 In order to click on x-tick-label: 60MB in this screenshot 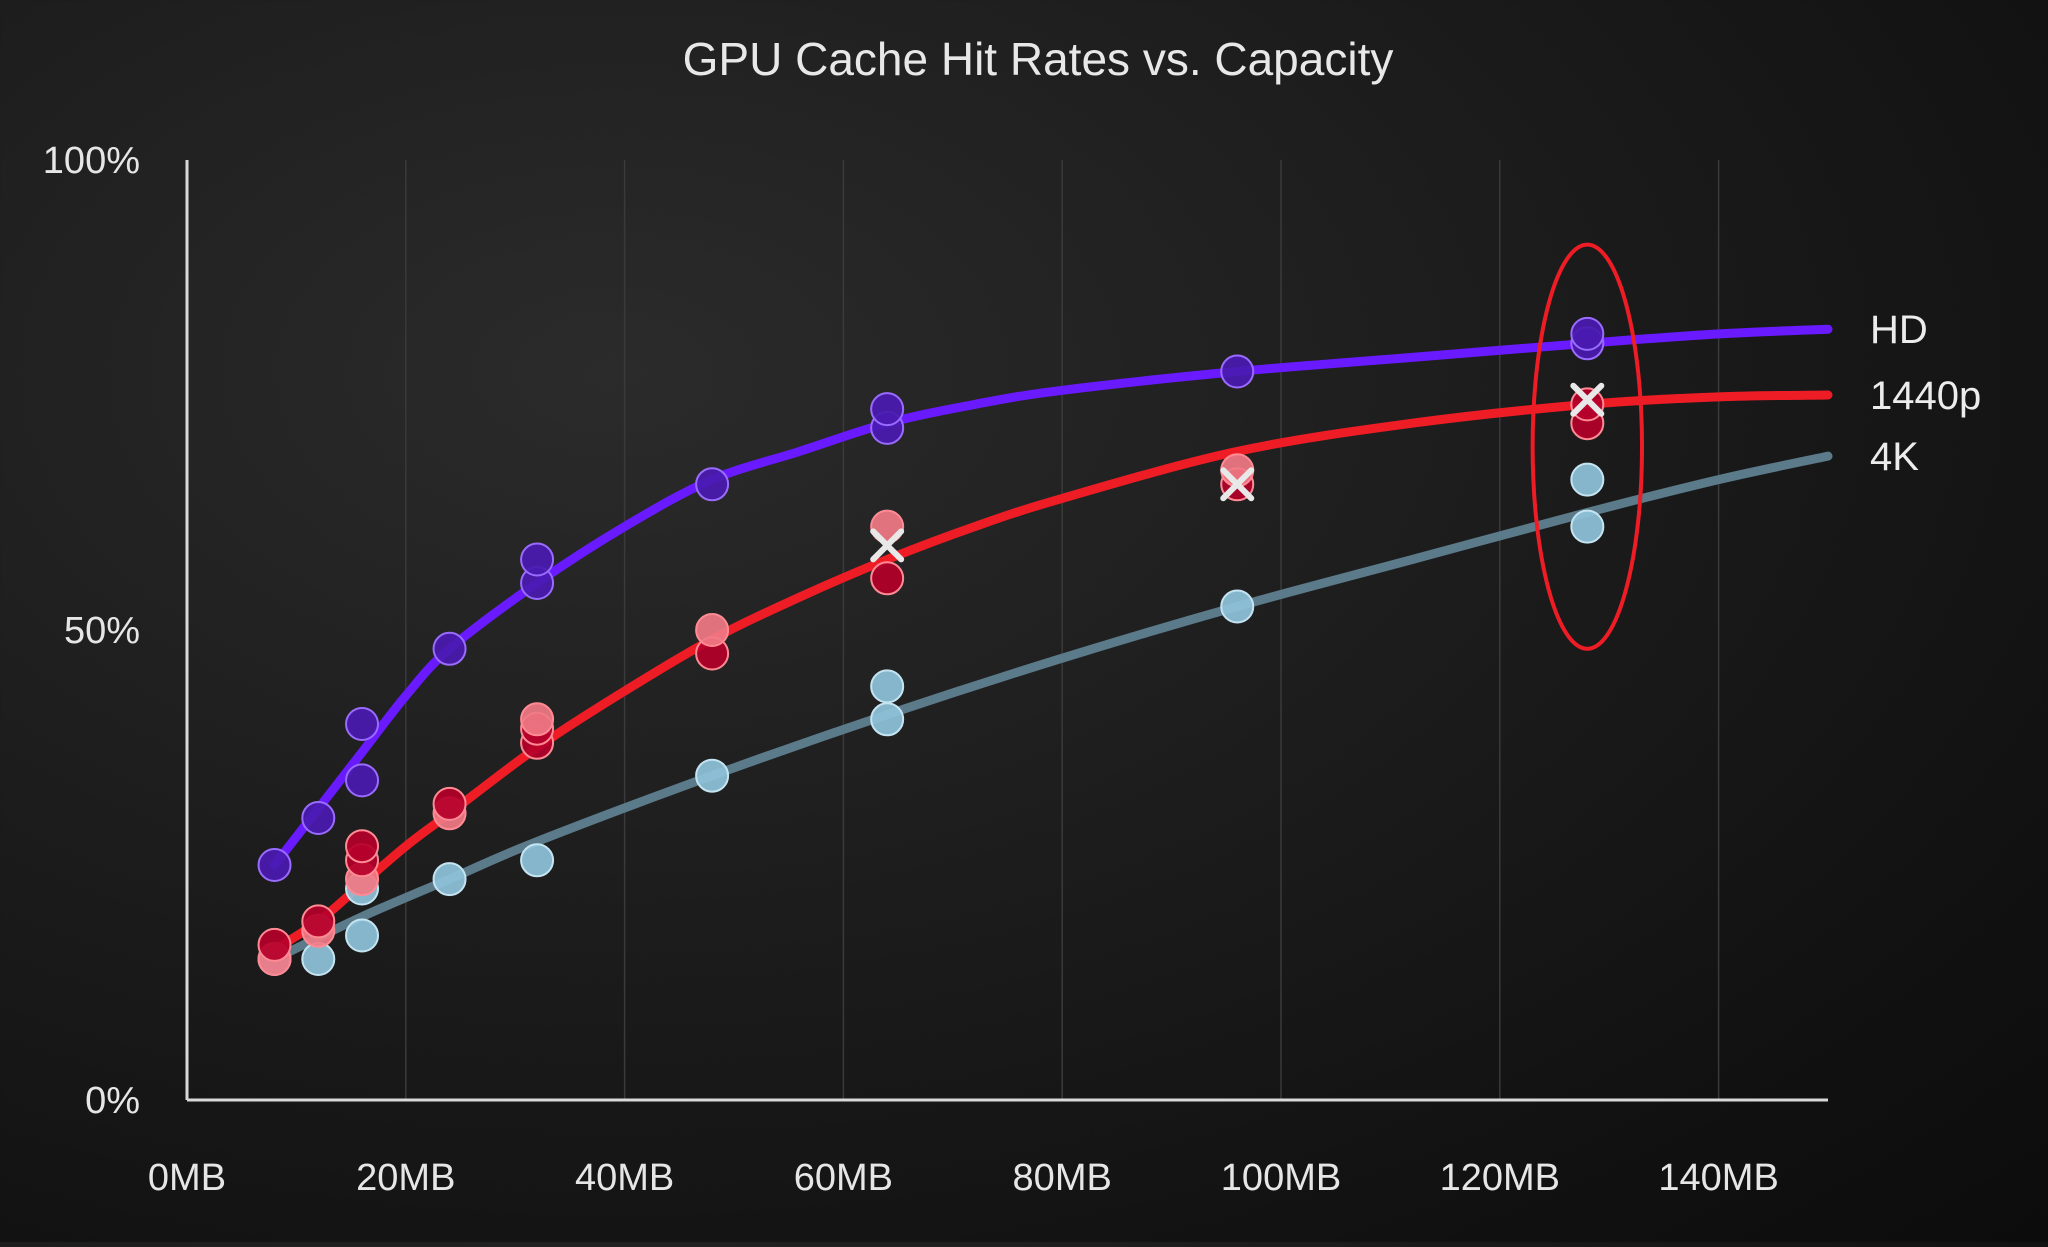, I will do `click(843, 1178)`.